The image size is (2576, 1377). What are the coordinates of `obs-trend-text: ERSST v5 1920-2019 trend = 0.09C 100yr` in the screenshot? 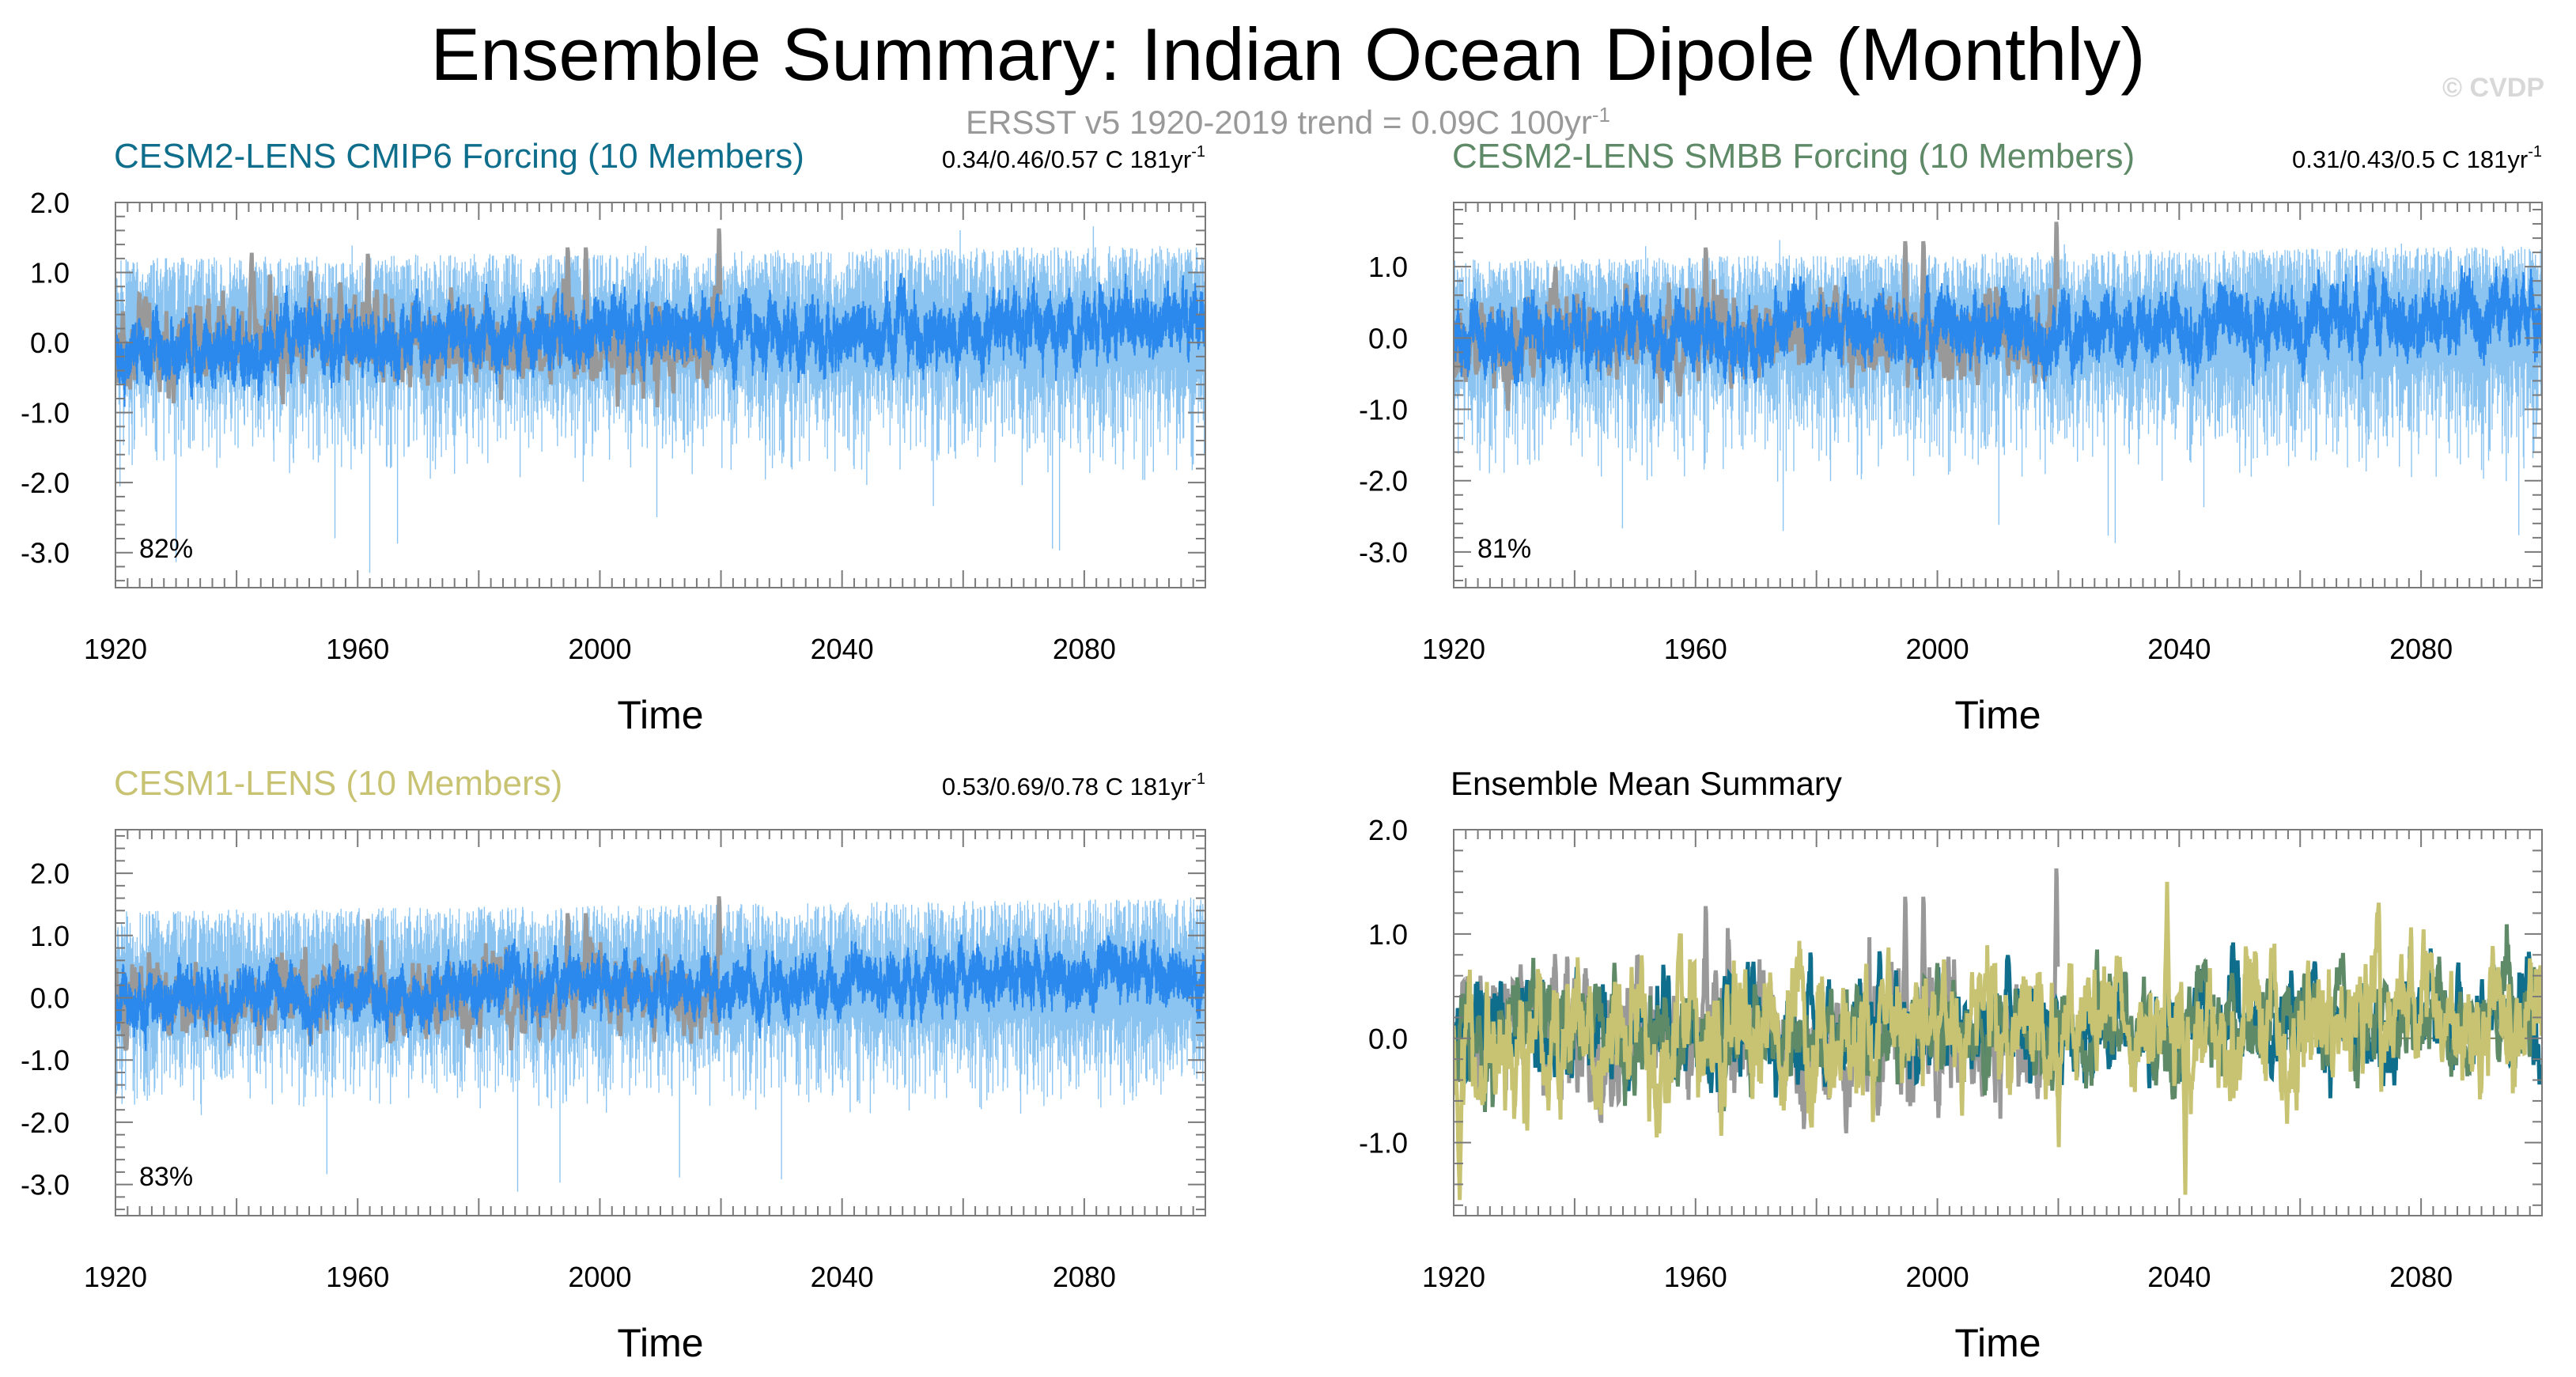 It's located at (1279, 122).